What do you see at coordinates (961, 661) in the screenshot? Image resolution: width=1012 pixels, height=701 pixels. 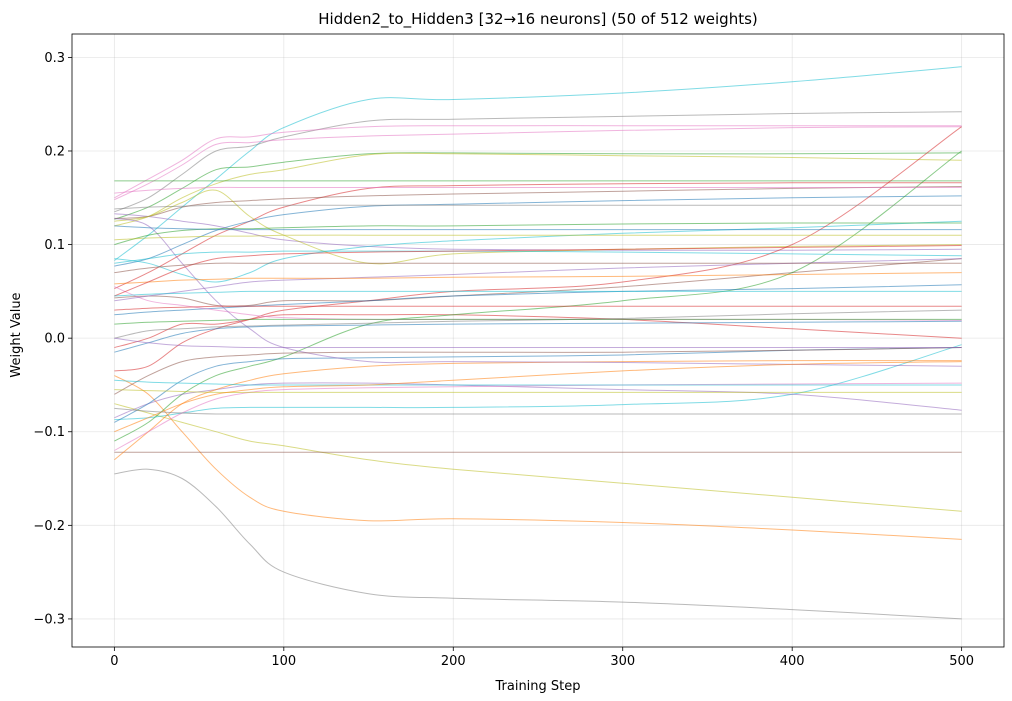 I see `x-tick-label: 500` at bounding box center [961, 661].